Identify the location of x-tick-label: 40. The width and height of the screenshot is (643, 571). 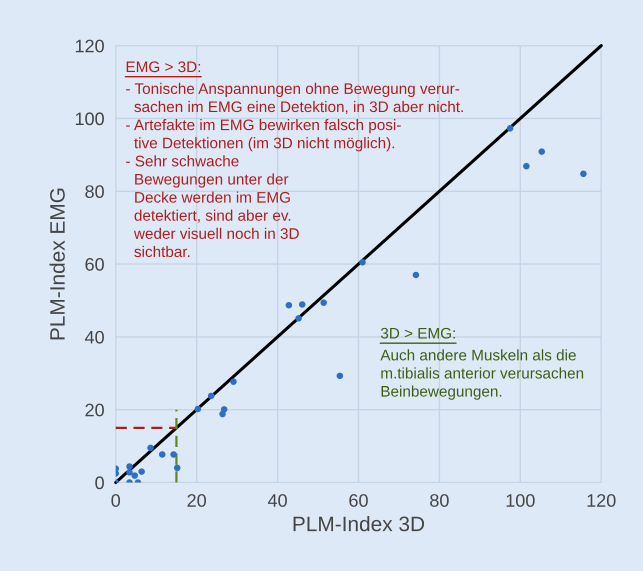
(277, 500).